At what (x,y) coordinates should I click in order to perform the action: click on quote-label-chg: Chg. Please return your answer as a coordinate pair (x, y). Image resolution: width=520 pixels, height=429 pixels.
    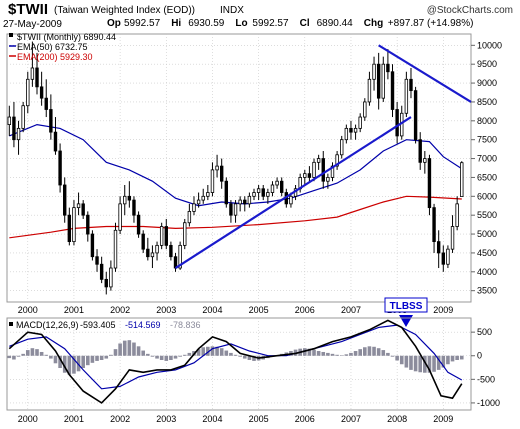
    Looking at the image, I should click on (373, 23).